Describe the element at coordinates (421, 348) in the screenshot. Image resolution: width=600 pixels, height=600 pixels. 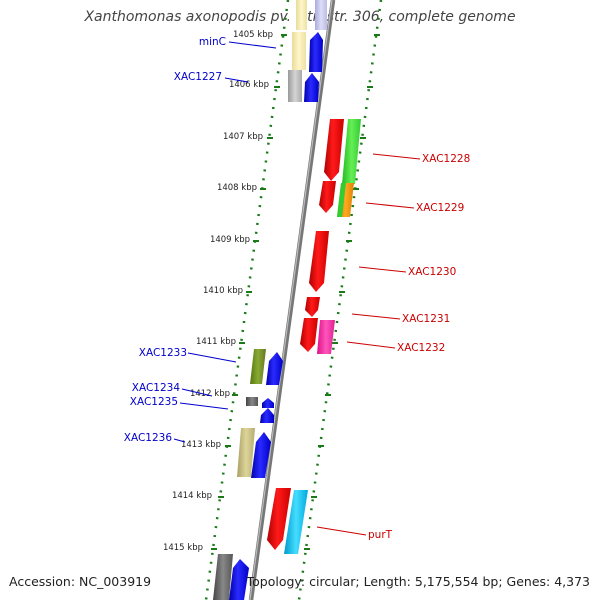
I see `gene-label-xac1232: XAC1232` at that location.